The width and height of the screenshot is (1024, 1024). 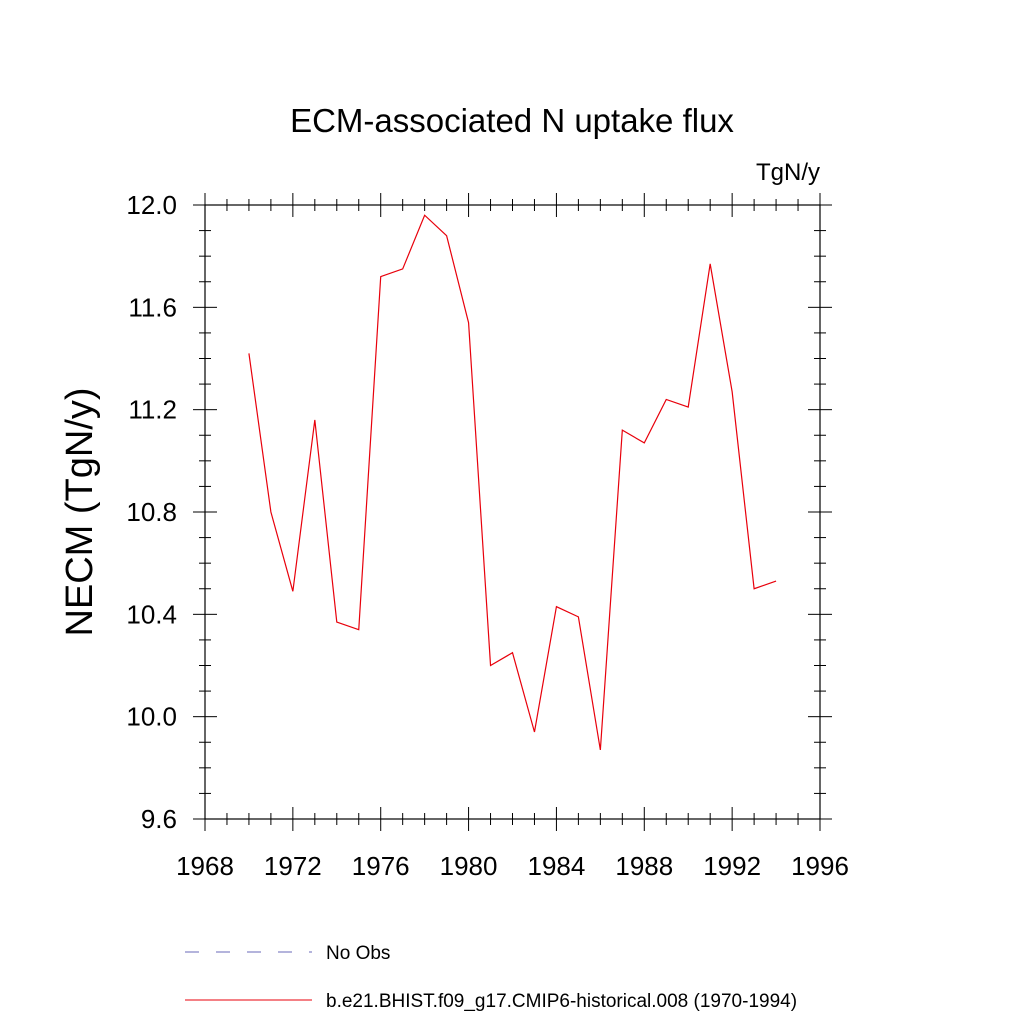 I want to click on x-tick-label: 1988, so click(x=644, y=866).